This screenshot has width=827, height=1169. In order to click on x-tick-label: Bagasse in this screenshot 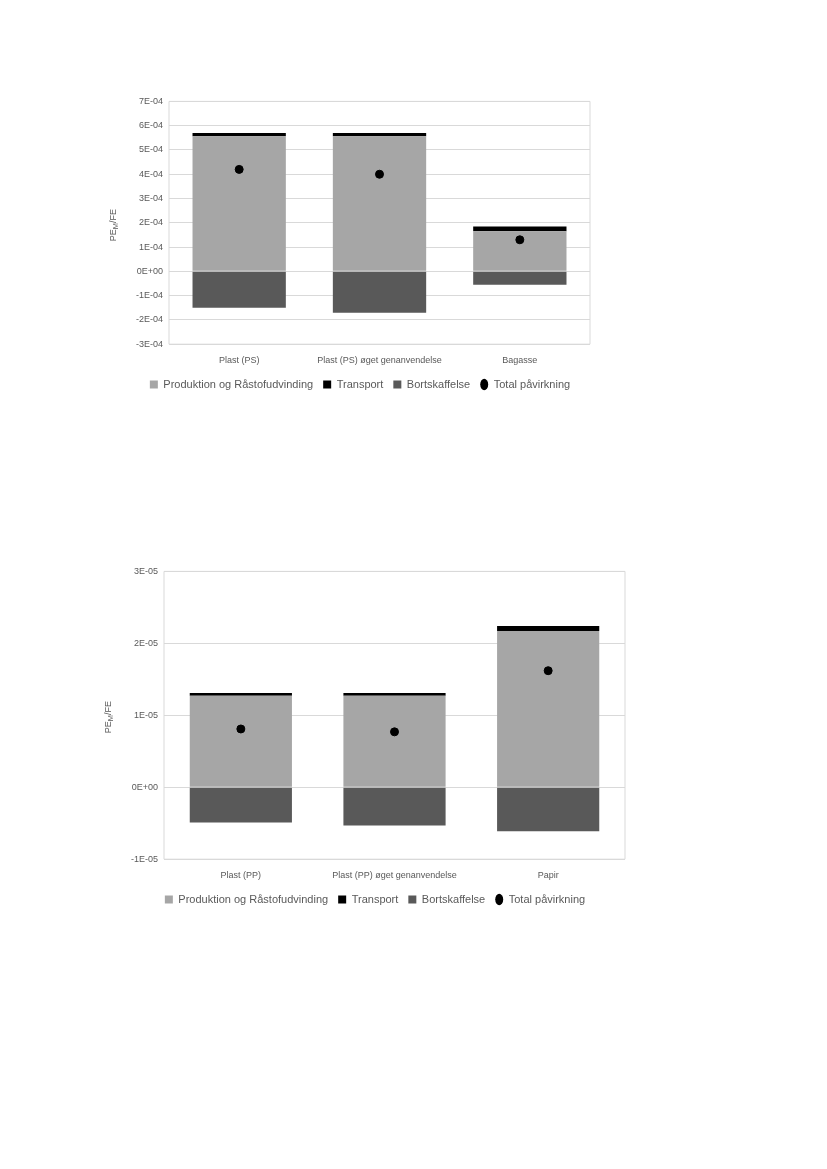, I will do `click(520, 360)`.